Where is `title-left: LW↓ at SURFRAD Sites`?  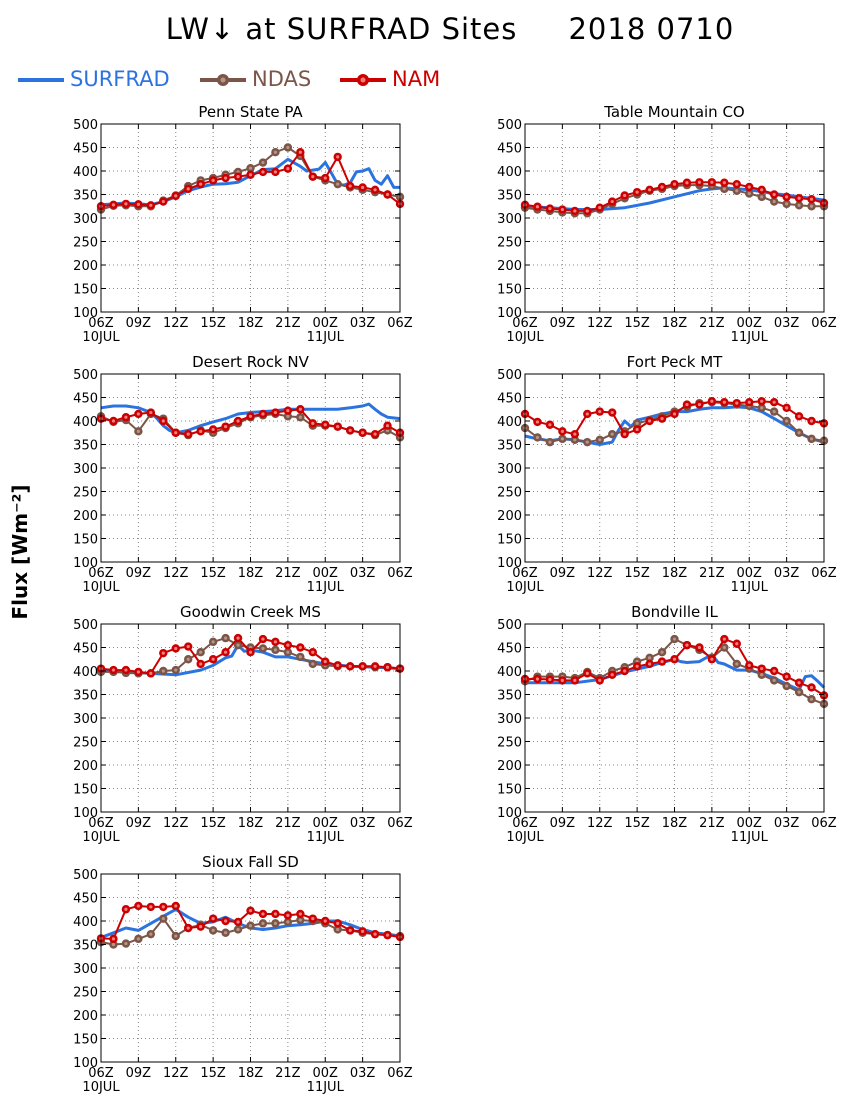
title-left: LW↓ at SURFRAD Sites is located at coordinates (341, 29).